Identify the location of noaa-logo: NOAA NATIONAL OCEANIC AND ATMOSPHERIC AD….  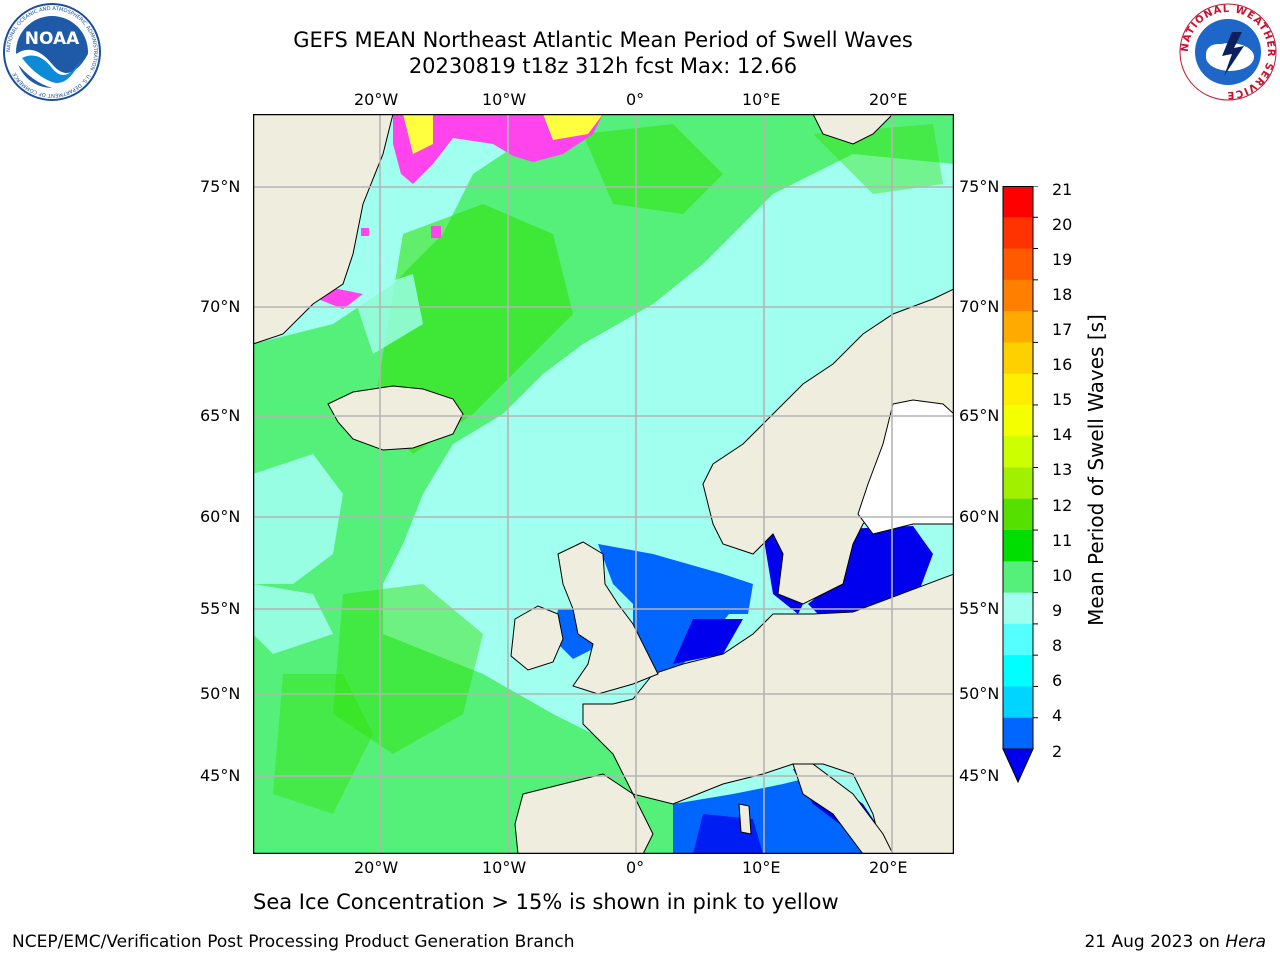
(52, 52).